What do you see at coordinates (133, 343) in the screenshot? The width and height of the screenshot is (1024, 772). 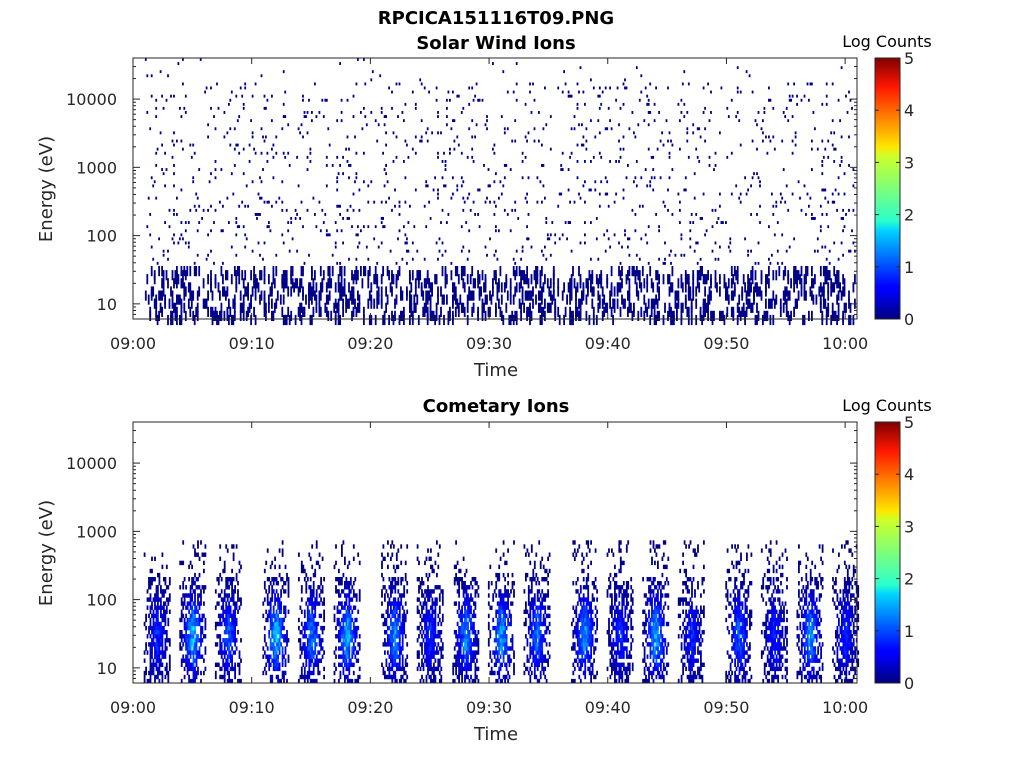 I see `x-tick-label: 09:00` at bounding box center [133, 343].